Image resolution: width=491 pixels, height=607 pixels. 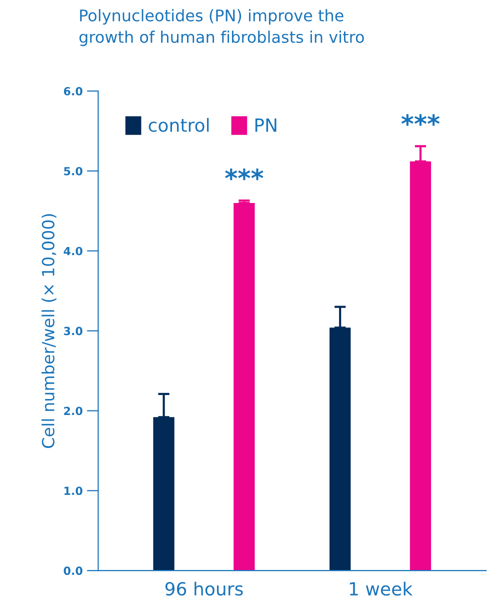 I want to click on y-tick-label: 2.0, so click(x=73, y=411).